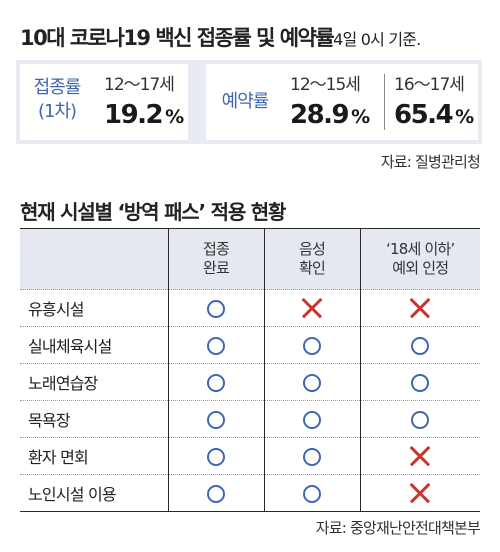  I want to click on reservation-age-1: 12～15세, so click(325, 85).